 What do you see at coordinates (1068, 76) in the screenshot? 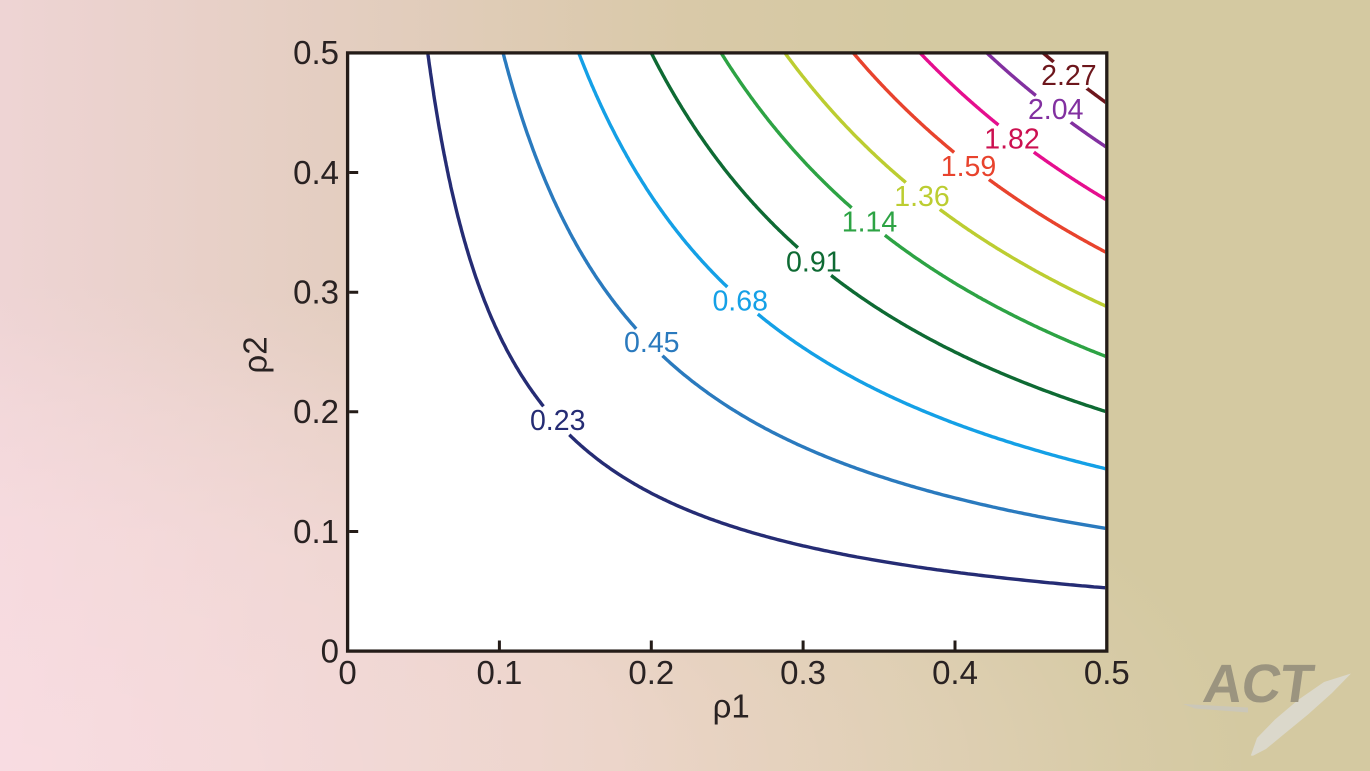
I see `svg-text: 2.27` at bounding box center [1068, 76].